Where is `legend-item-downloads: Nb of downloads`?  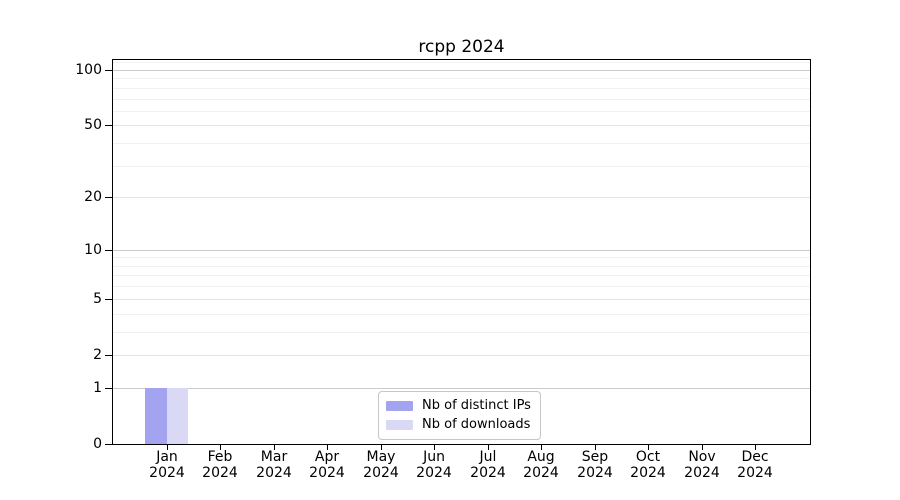 legend-item-downloads: Nb of downloads is located at coordinates (458, 424).